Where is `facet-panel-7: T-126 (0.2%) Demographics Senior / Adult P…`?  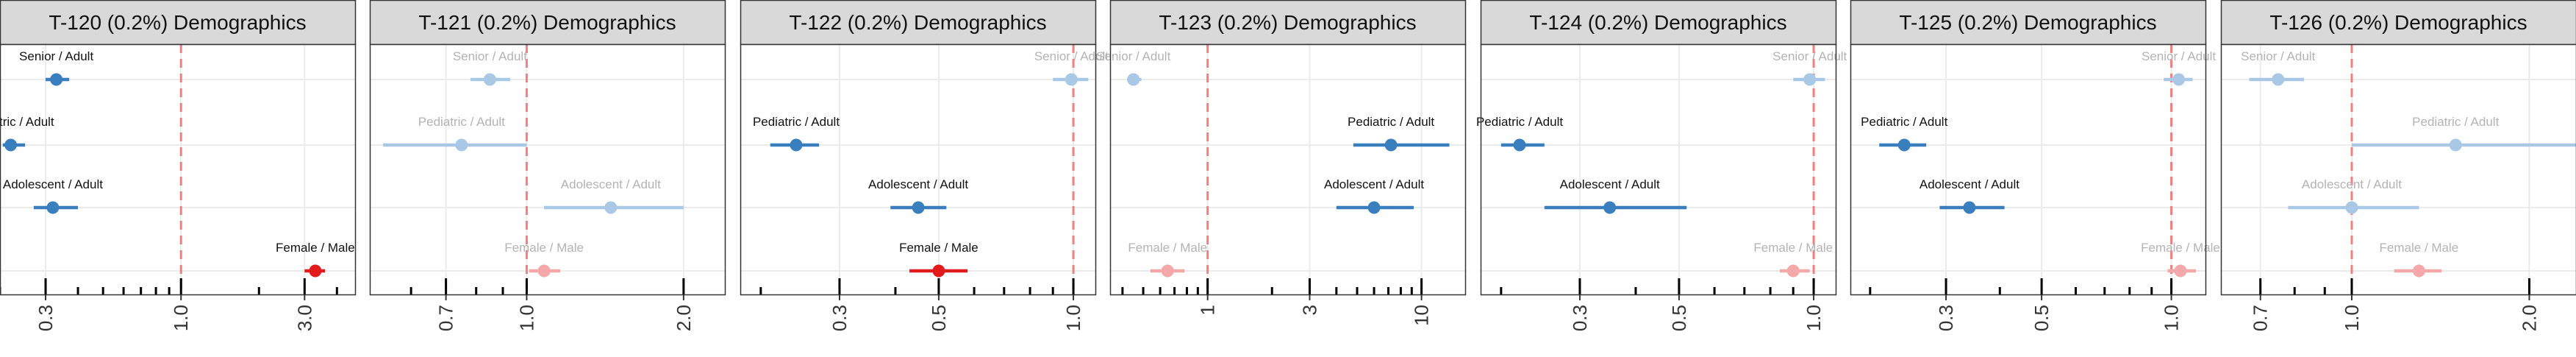
facet-panel-7: T-126 (0.2%) Demographics Senior / Adult P… is located at coordinates (2398, 167).